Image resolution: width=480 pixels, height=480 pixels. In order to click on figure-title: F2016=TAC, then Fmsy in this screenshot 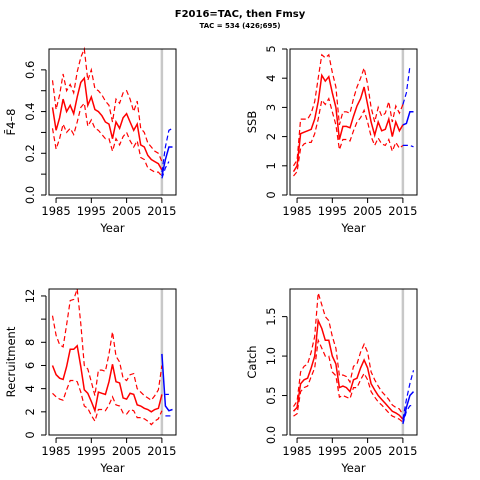, I will do `click(240, 14)`.